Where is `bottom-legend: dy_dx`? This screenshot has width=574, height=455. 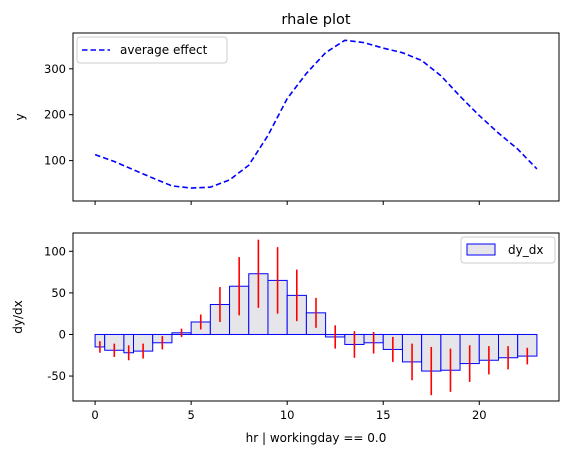 bottom-legend: dy_dx is located at coordinates (508, 250).